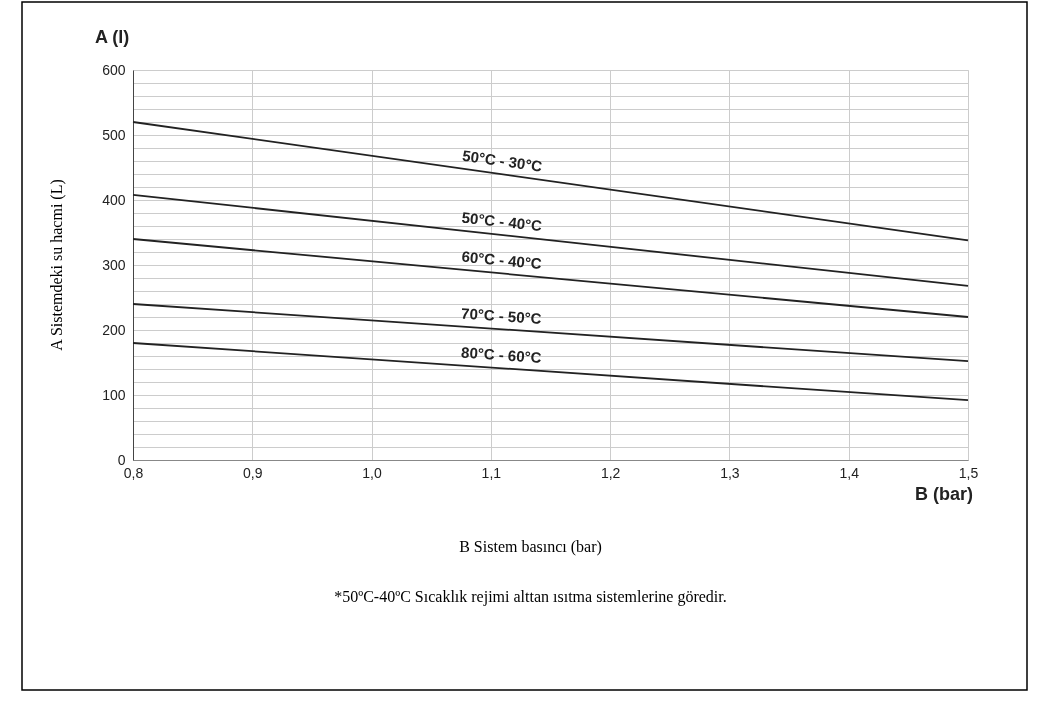 This screenshot has height=701, width=1039. Describe the element at coordinates (944, 494) in the screenshot. I see `x-axis-title: B (bar)` at that location.